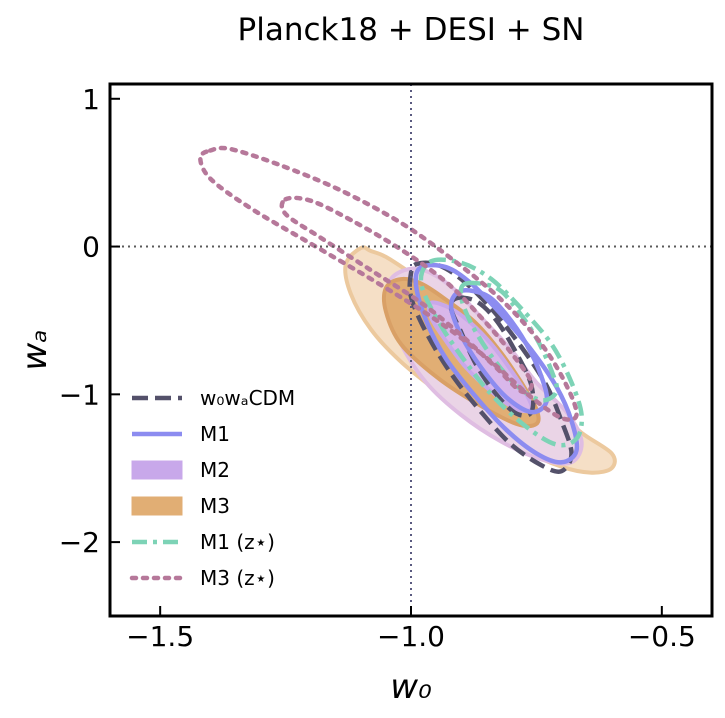 The width and height of the screenshot is (725, 718). I want to click on contour-w0wacdm-2sigma, so click(490, 367).